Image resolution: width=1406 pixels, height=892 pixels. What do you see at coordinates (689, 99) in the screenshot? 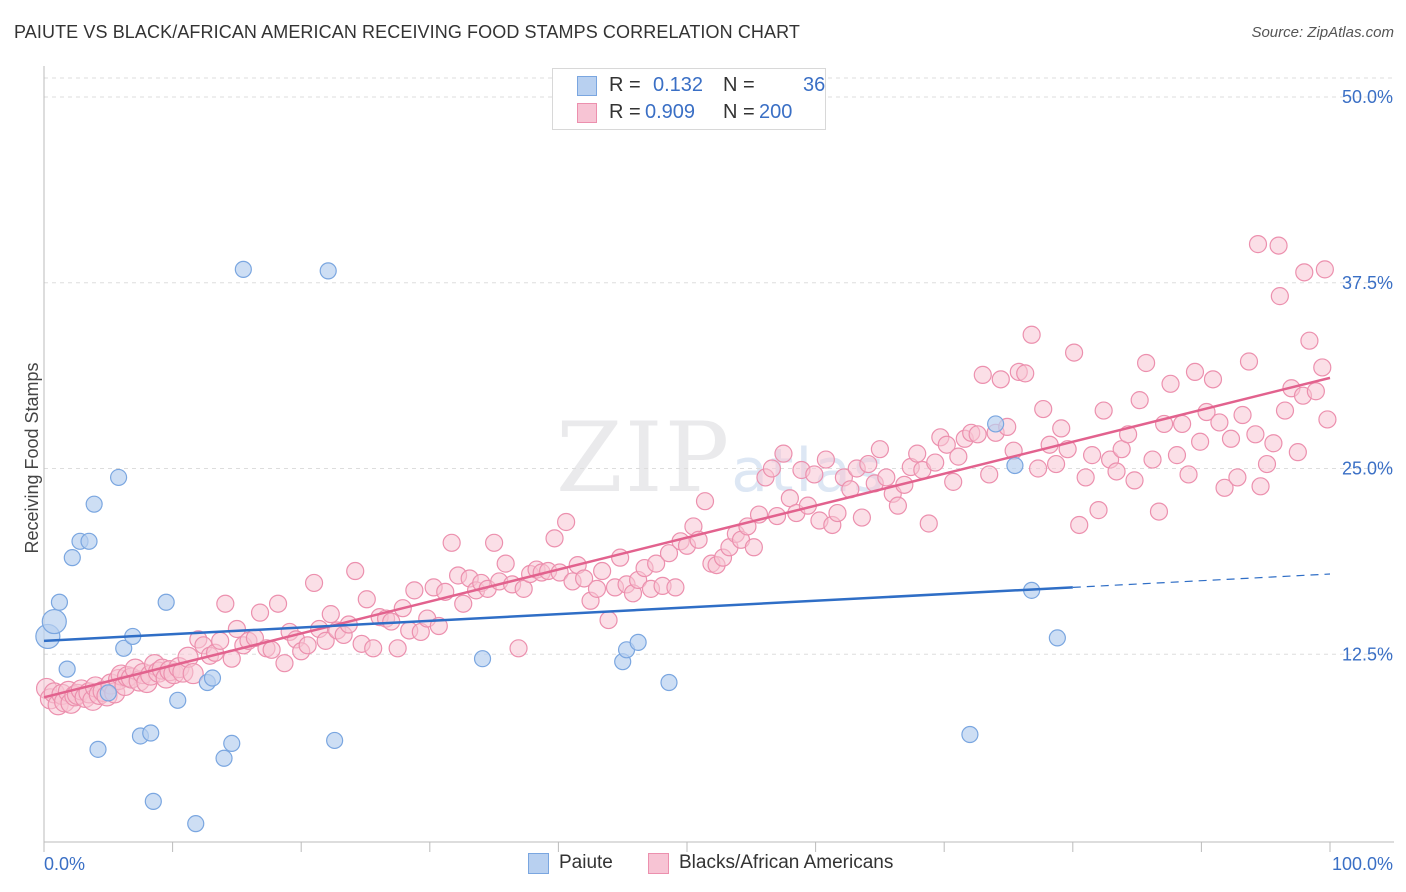
I see `stats-legend: R = 0.132 N = 36 R = 0.909 N = 200` at bounding box center [689, 99].